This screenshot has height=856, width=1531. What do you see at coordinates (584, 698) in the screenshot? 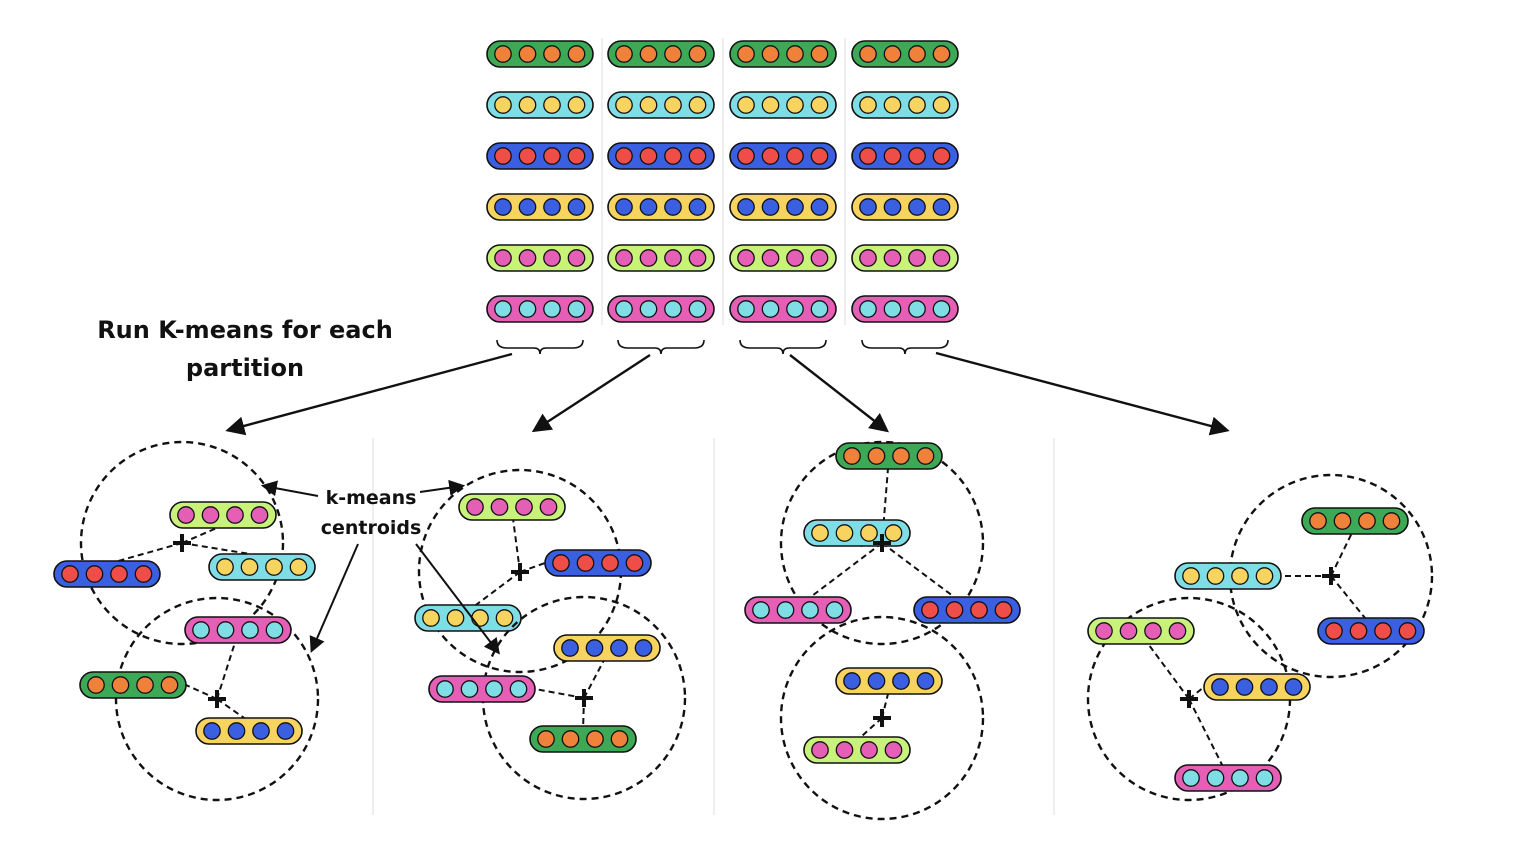
I see `centroid-plus-icon` at bounding box center [584, 698].